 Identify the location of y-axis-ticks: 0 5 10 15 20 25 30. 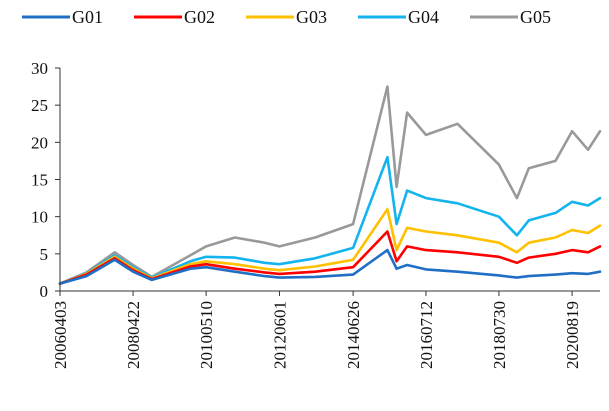
(45, 180).